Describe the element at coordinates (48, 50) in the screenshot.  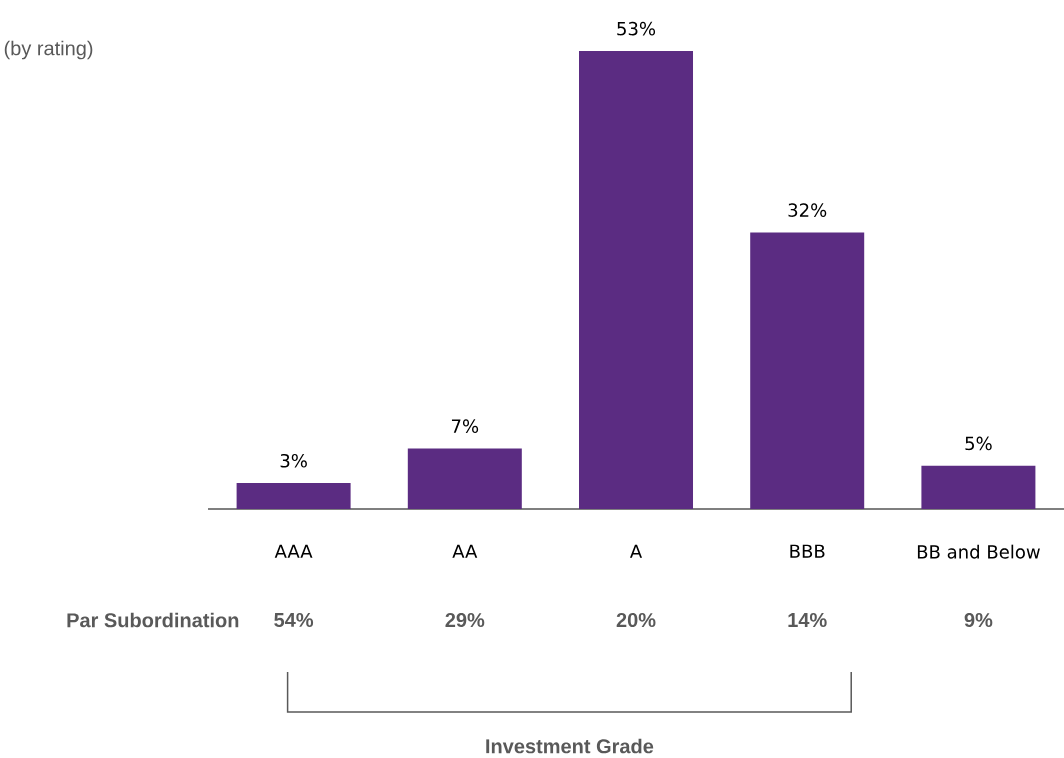
I see `text: (by rating)` at that location.